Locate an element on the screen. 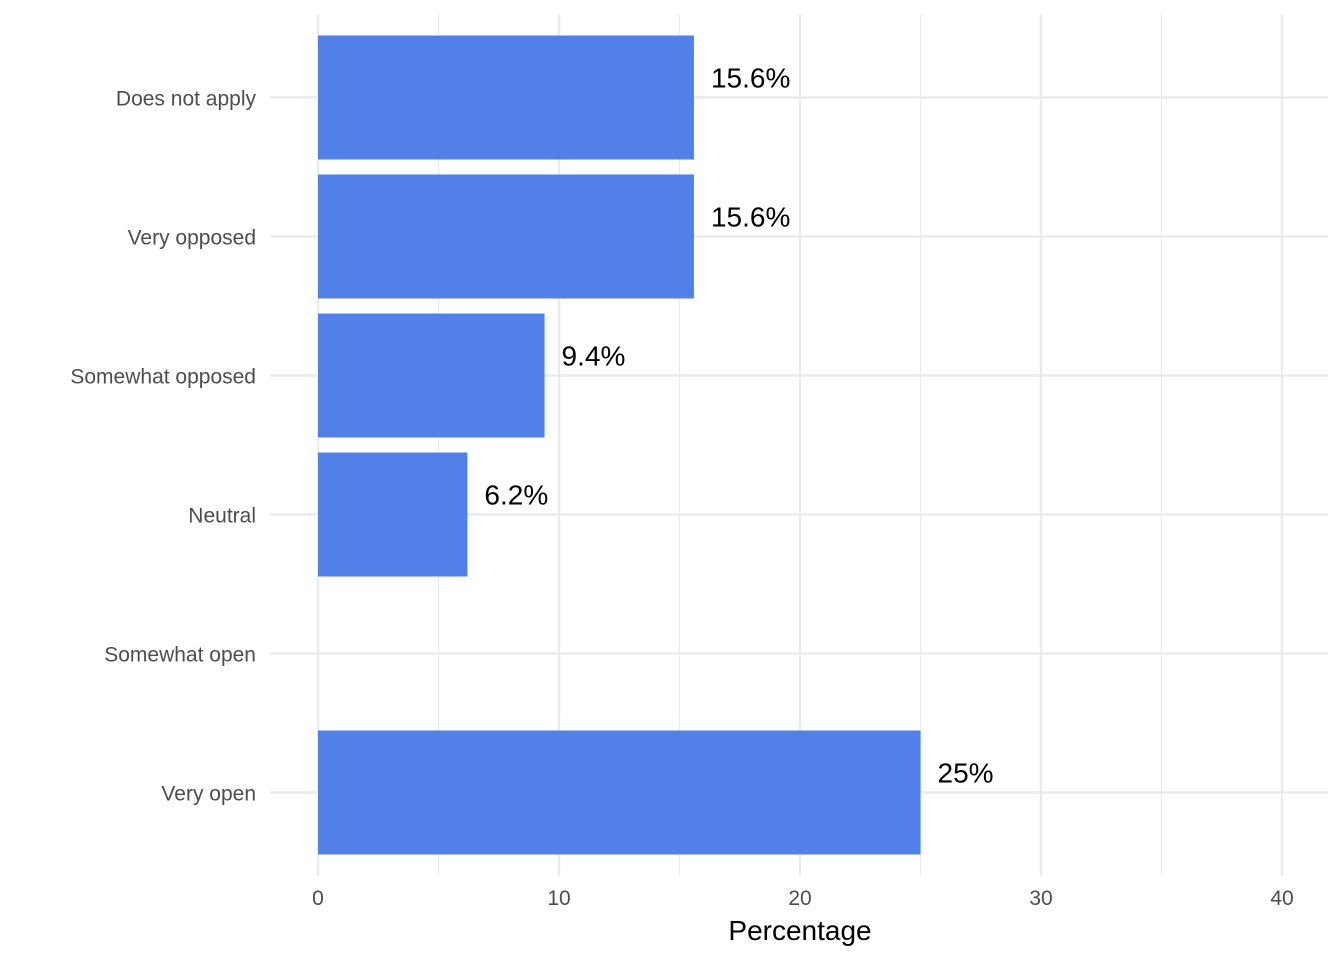 Image resolution: width=1344 pixels, height=960 pixels. category-label: Neutral is located at coordinates (222, 516).